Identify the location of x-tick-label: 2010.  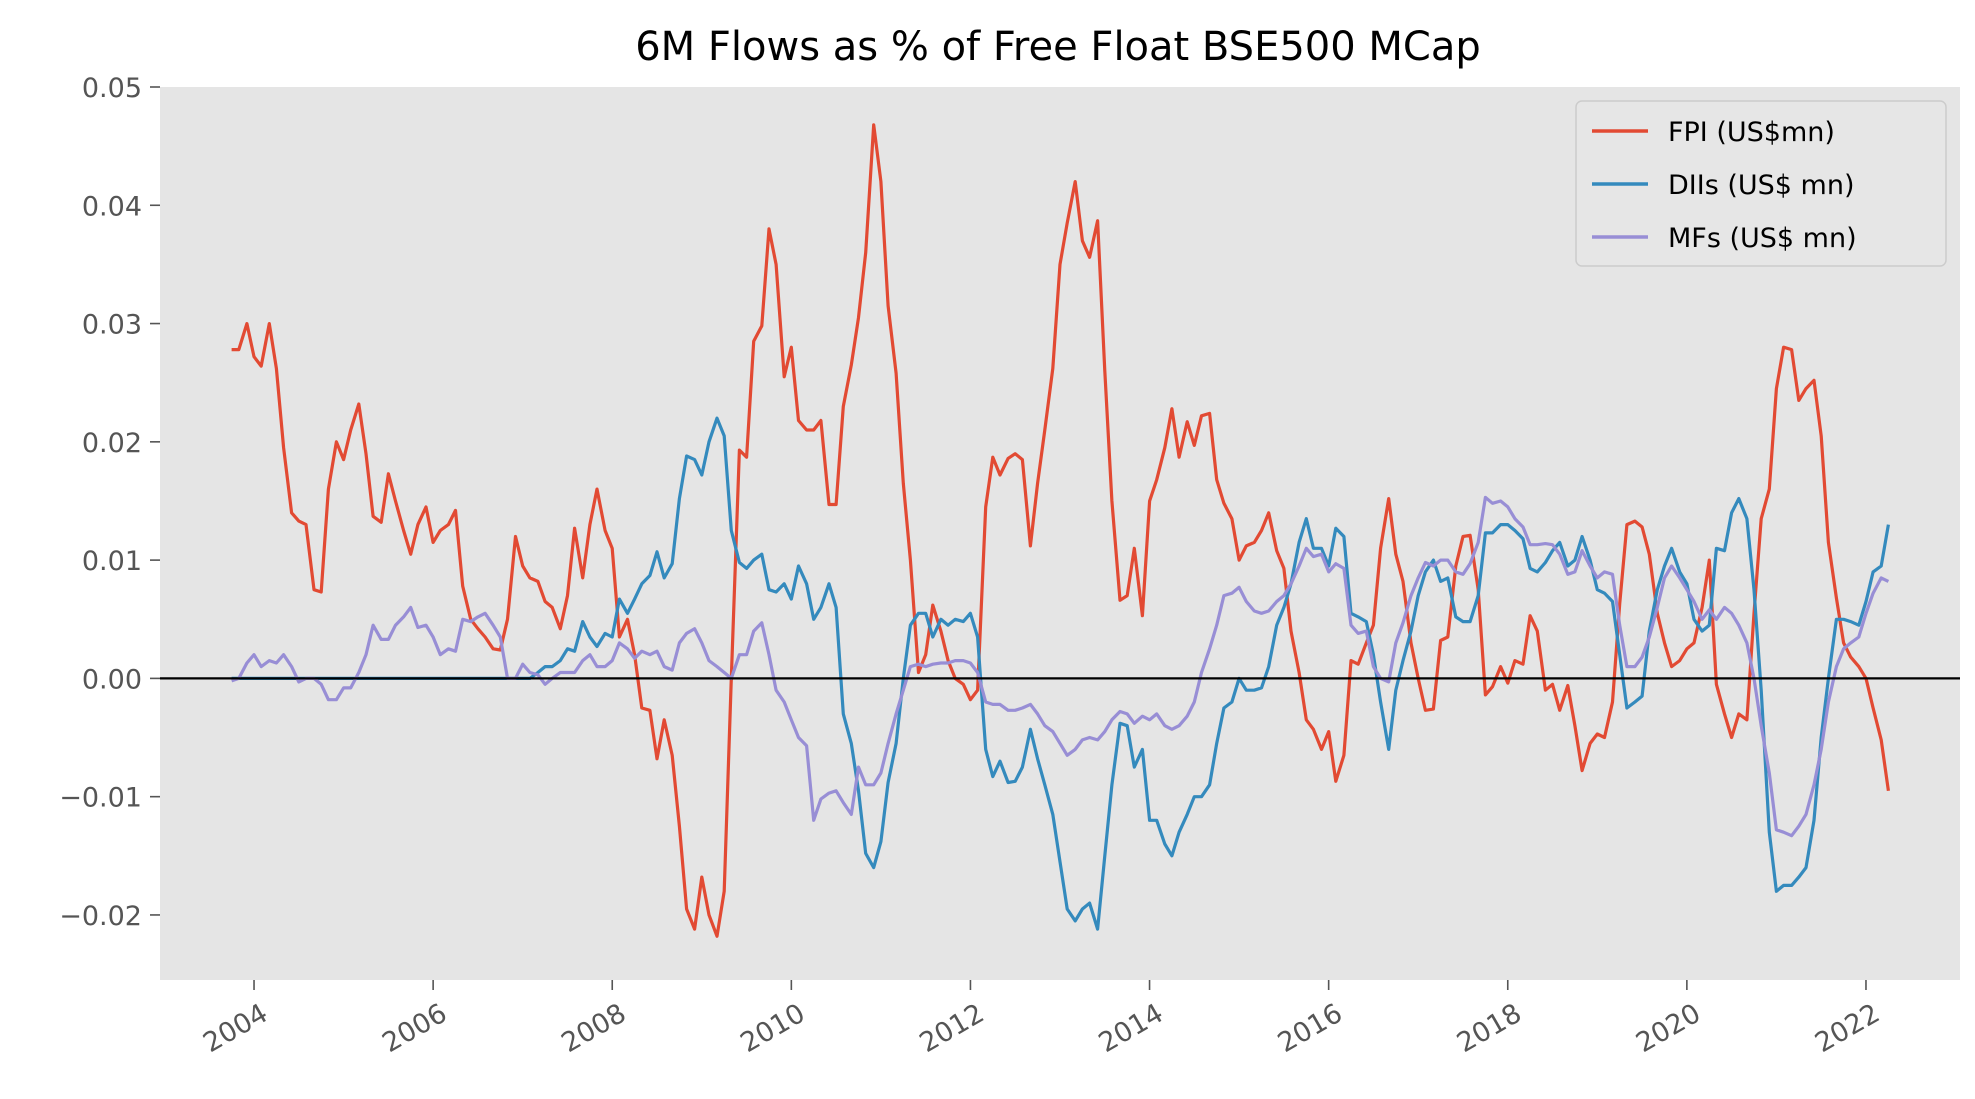
(772, 1028).